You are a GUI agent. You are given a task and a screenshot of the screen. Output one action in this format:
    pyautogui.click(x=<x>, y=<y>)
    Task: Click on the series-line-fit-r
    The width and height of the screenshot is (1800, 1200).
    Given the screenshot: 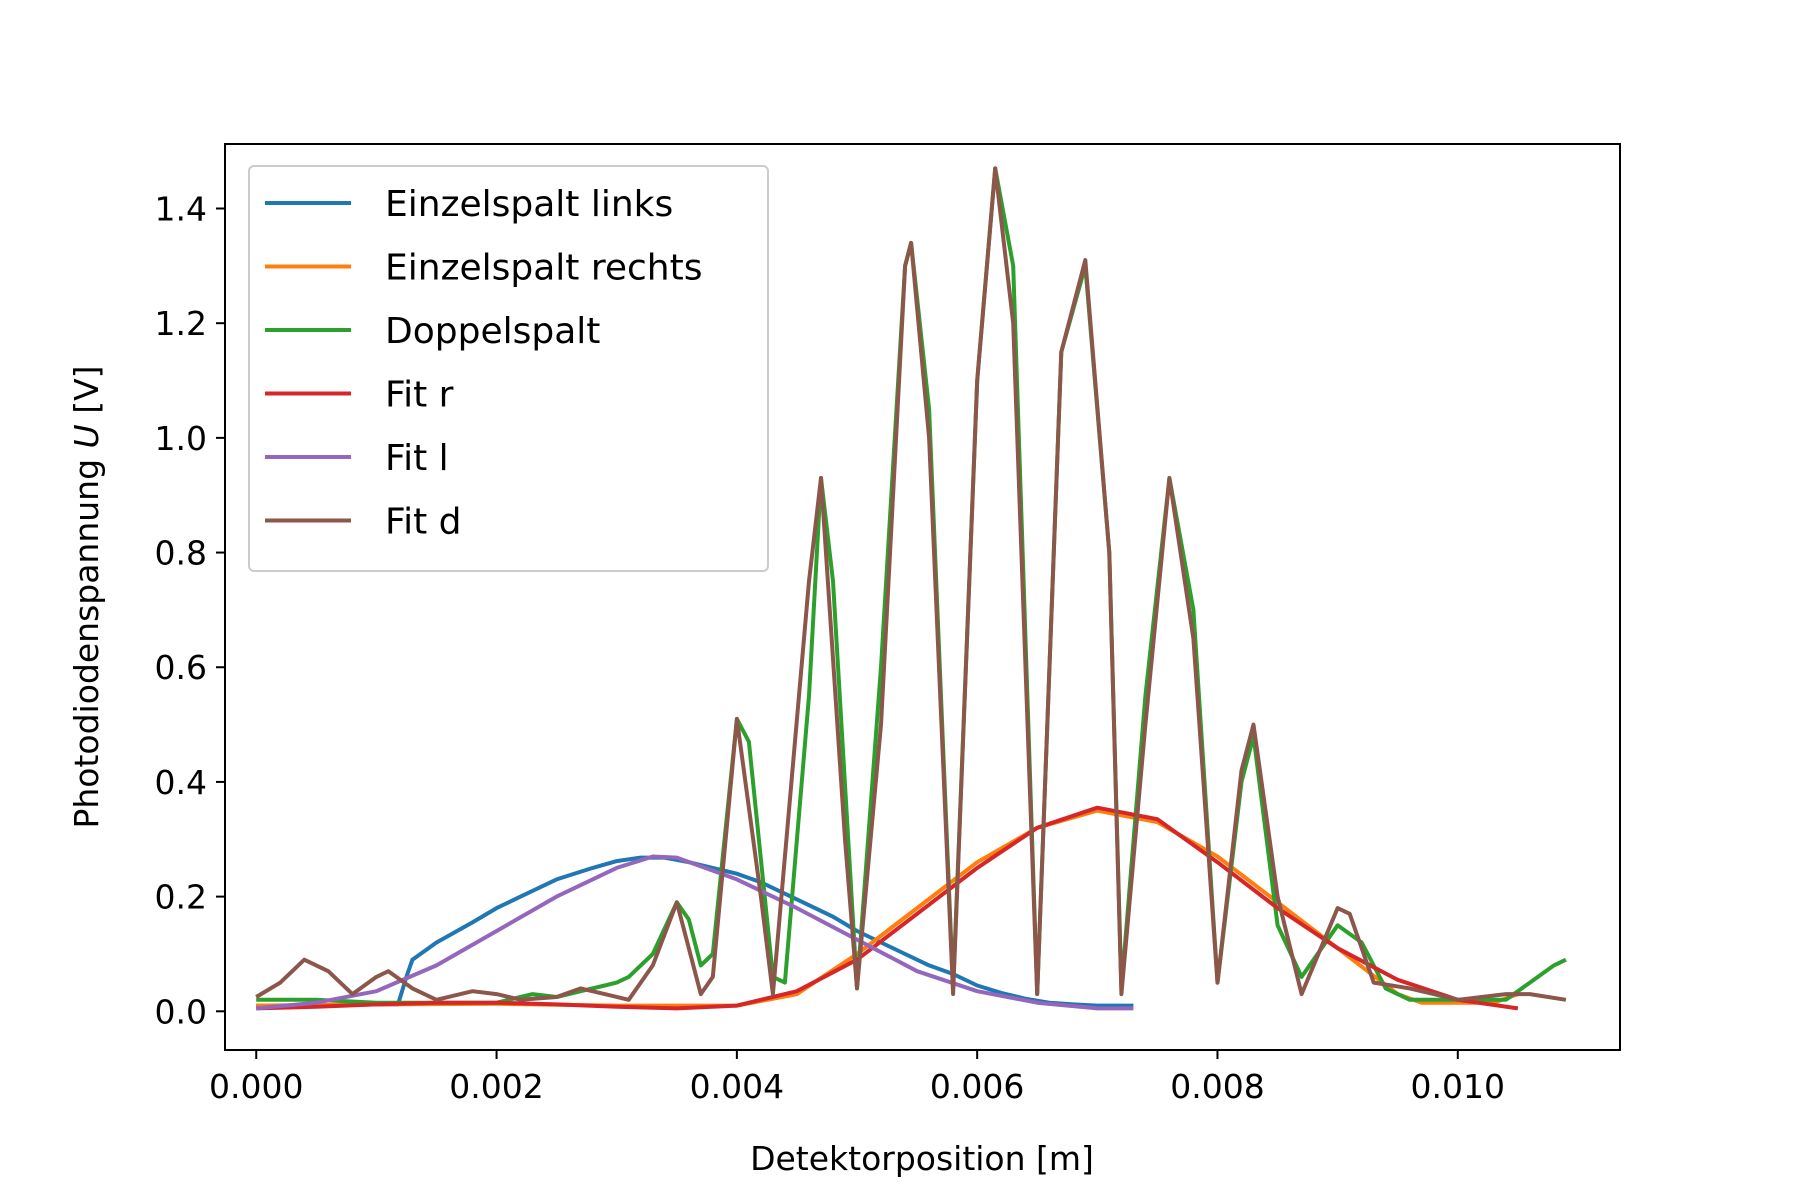 What is the action you would take?
    pyautogui.click(x=887, y=908)
    